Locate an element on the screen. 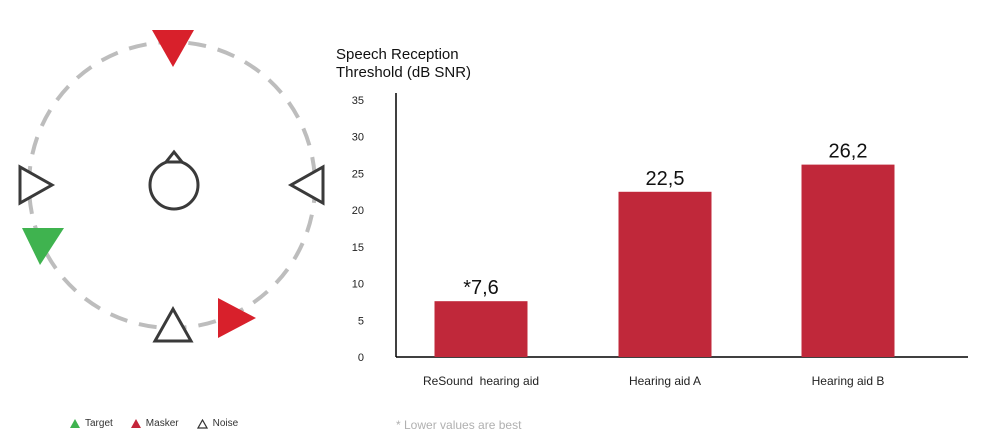 This screenshot has height=441, width=982. y-tick-label: 35 is located at coordinates (358, 101).